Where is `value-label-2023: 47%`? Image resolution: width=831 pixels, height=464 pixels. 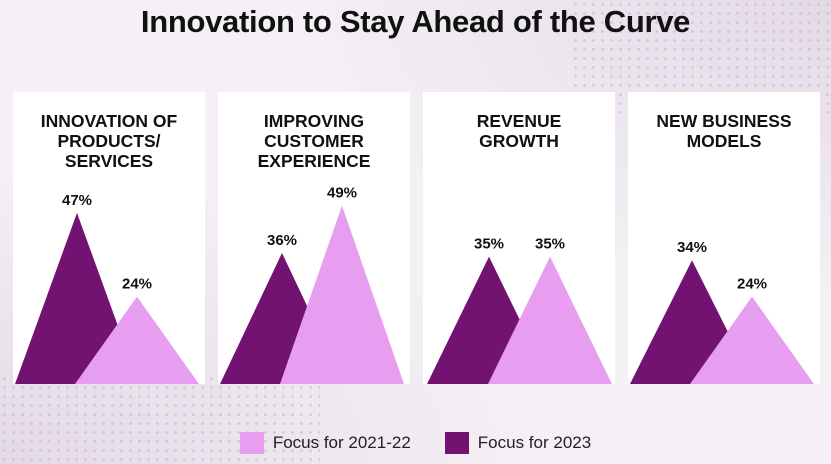 value-label-2023: 47% is located at coordinates (77, 200).